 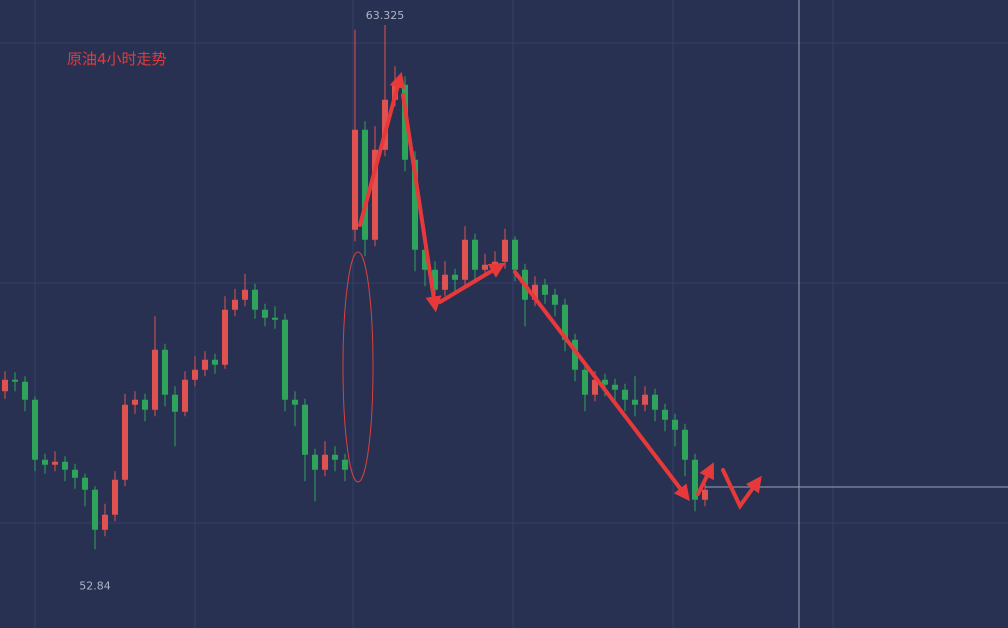 What do you see at coordinates (385, 15) in the screenshot?
I see `max-label: 63.325` at bounding box center [385, 15].